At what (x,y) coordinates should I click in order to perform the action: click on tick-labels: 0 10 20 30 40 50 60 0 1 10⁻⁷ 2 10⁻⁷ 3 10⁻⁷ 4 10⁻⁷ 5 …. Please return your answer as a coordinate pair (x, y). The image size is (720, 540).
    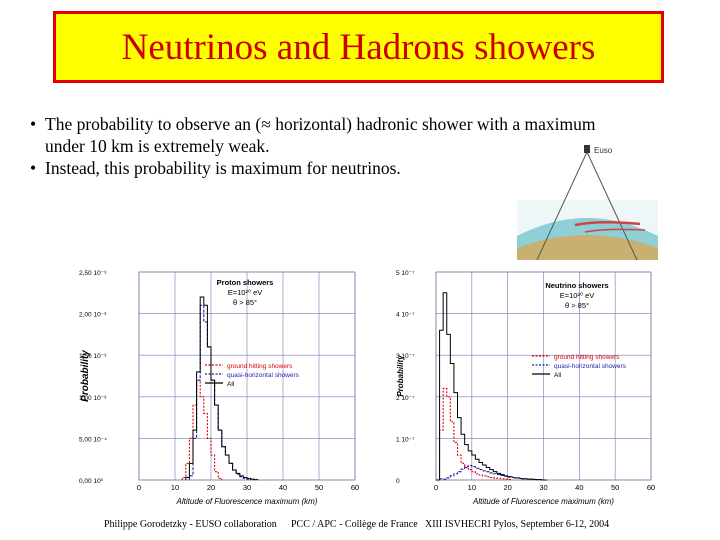
    Looking at the image, I should click on (525, 381).